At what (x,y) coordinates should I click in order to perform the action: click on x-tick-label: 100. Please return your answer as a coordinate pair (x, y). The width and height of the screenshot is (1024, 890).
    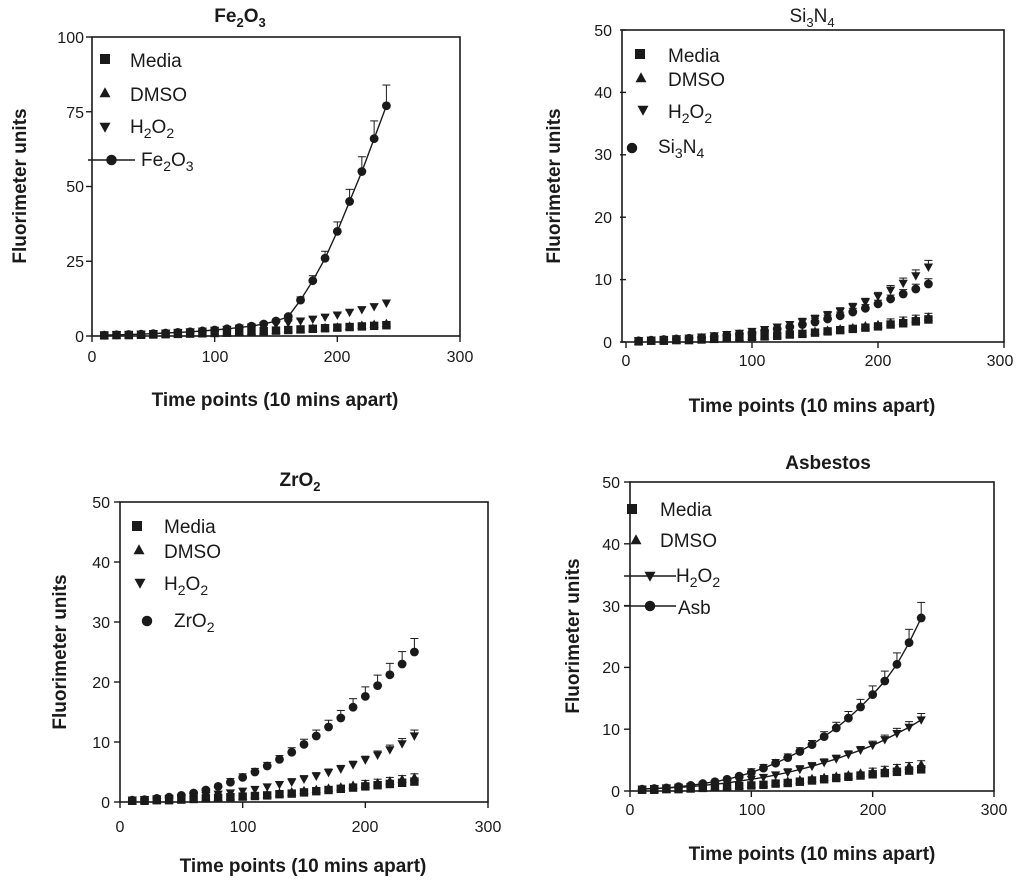
    Looking at the image, I should click on (215, 357).